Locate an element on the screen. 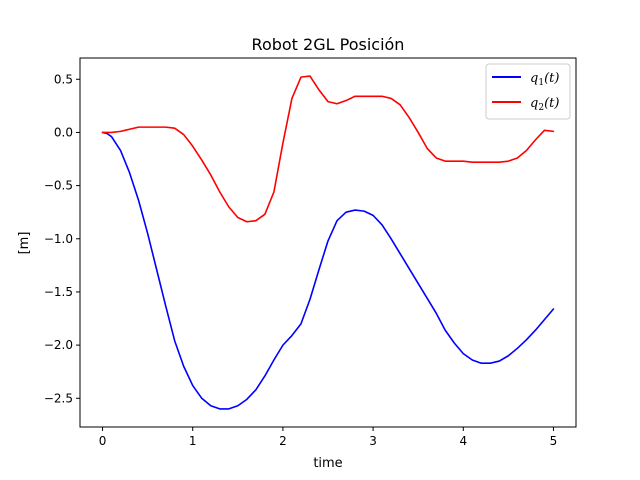  x-tick-label: 3 is located at coordinates (373, 441).